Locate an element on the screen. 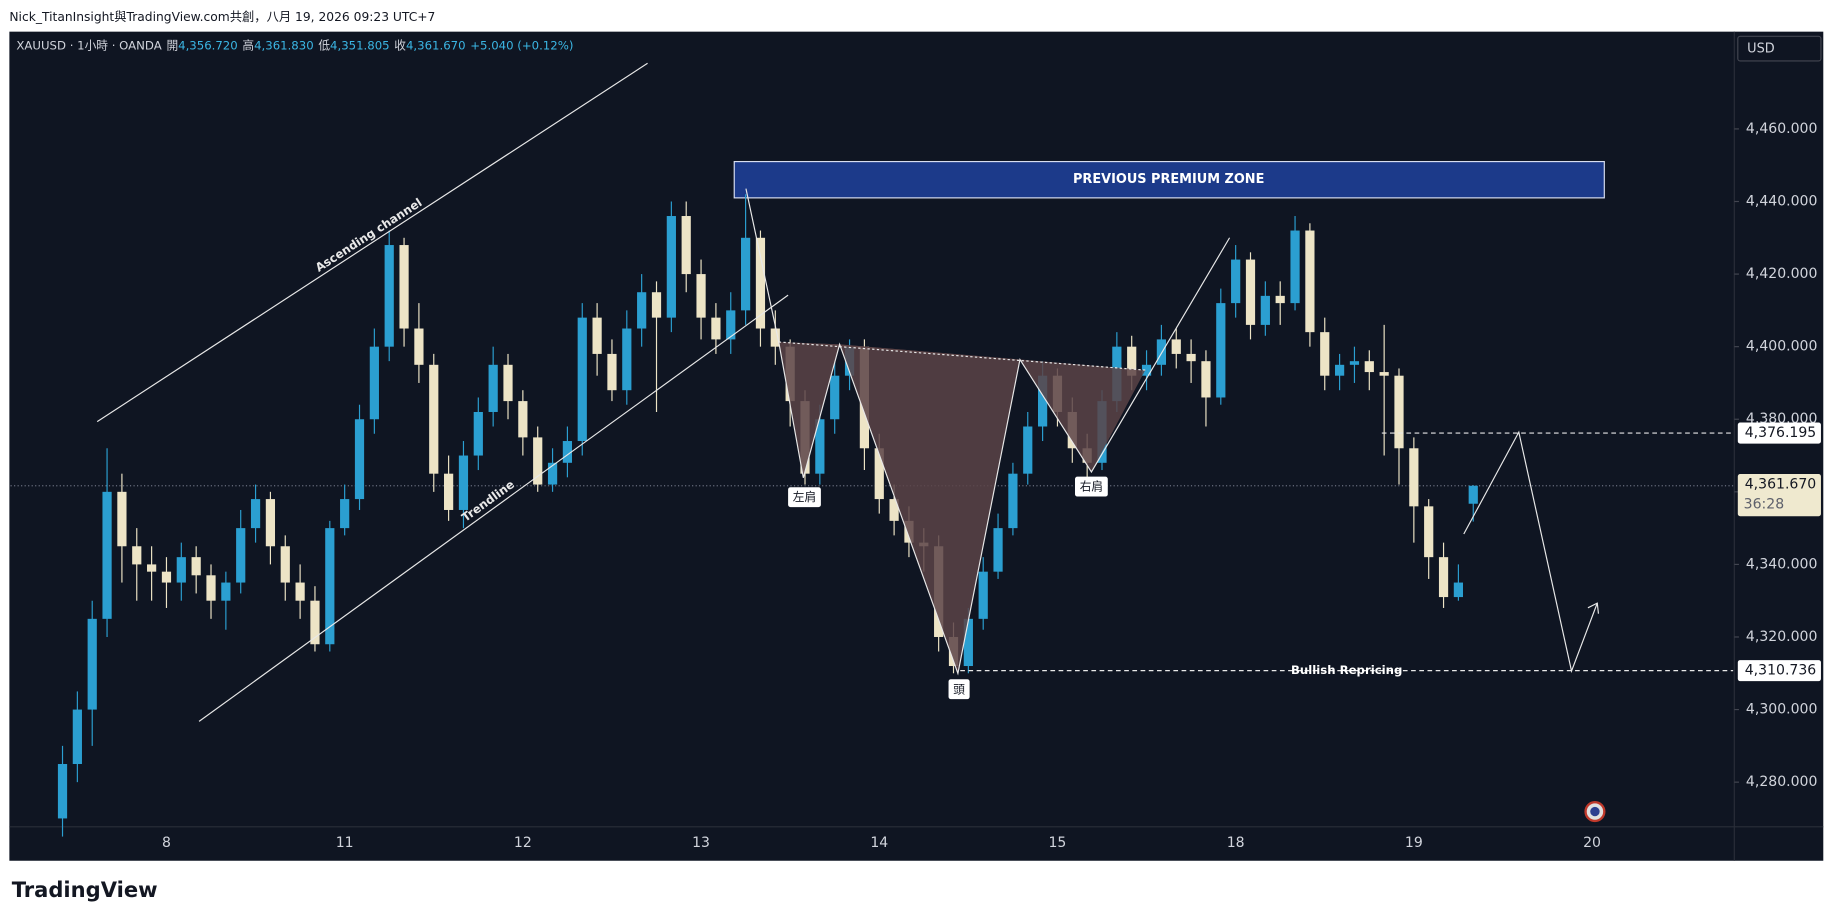  ohlc-value: 4,361.670 is located at coordinates (436, 45).